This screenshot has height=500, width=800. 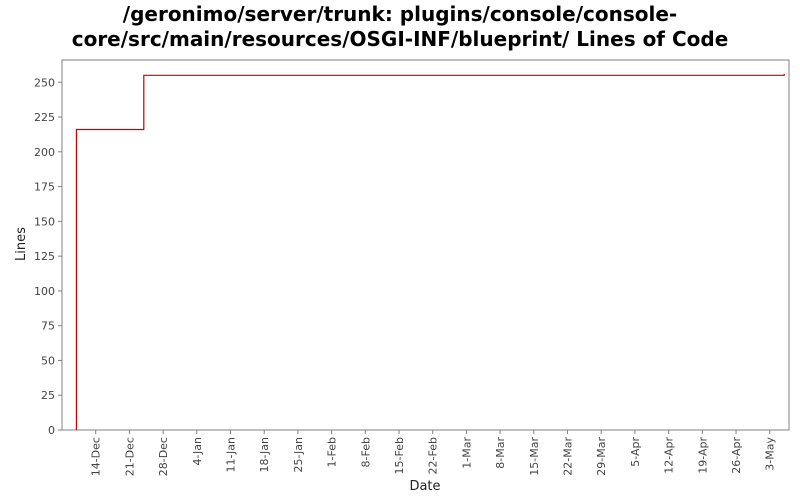 I want to click on x-tick-label: 4-Jan, so click(x=197, y=451).